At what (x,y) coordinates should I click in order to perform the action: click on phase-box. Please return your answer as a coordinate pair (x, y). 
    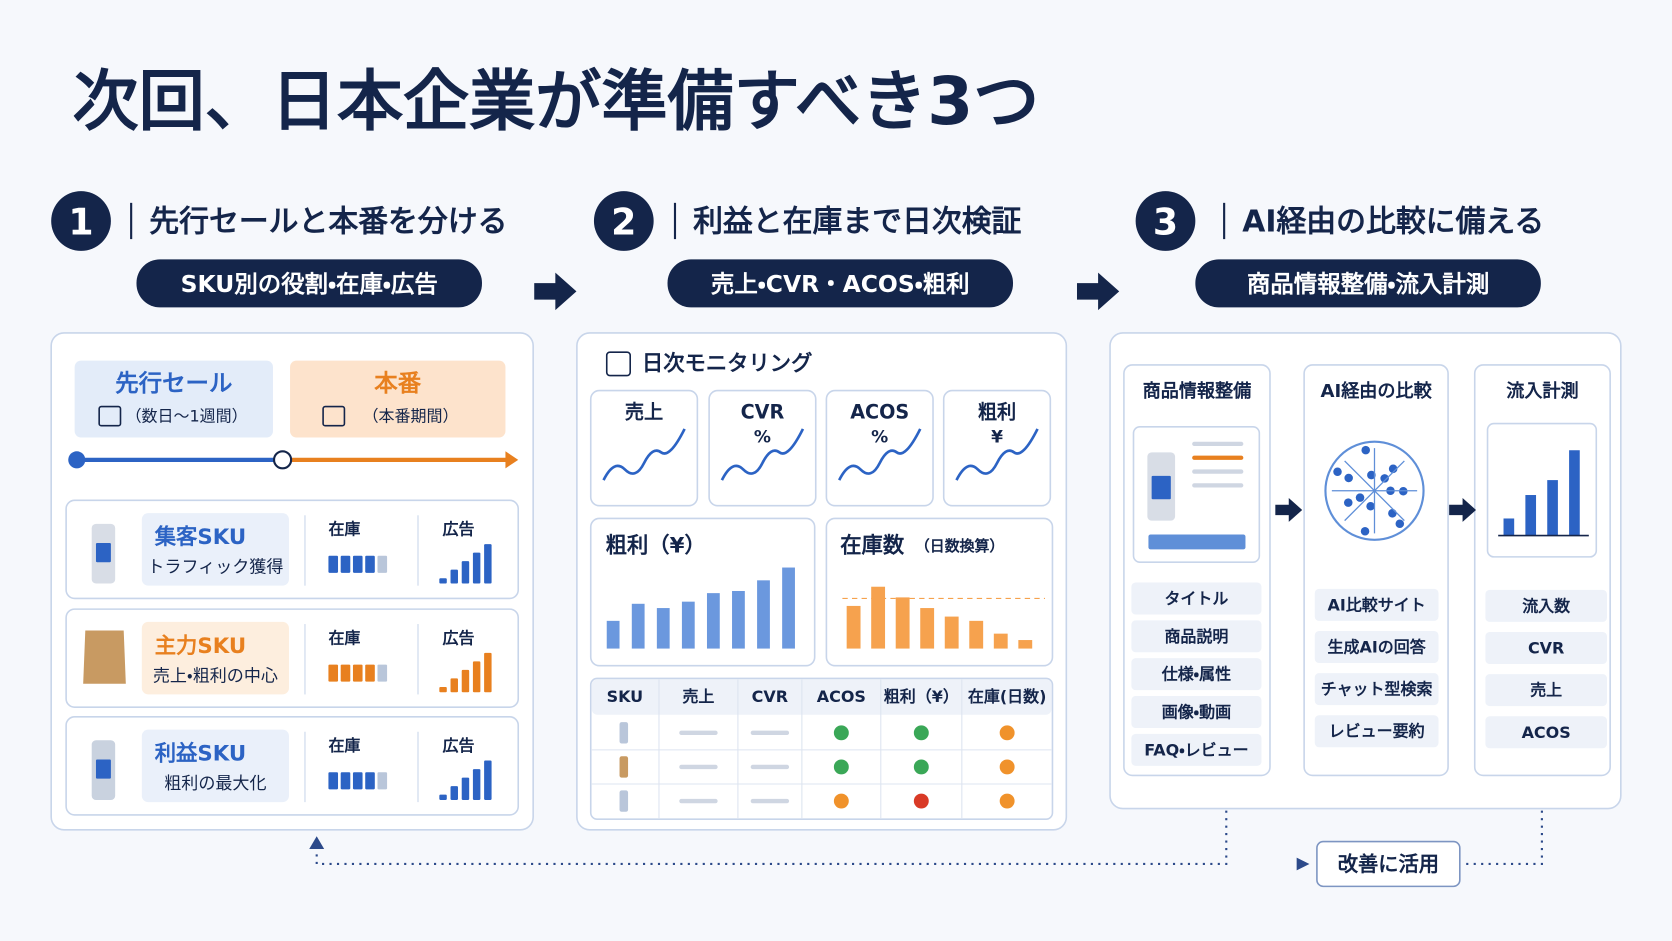
    Looking at the image, I should click on (173, 399).